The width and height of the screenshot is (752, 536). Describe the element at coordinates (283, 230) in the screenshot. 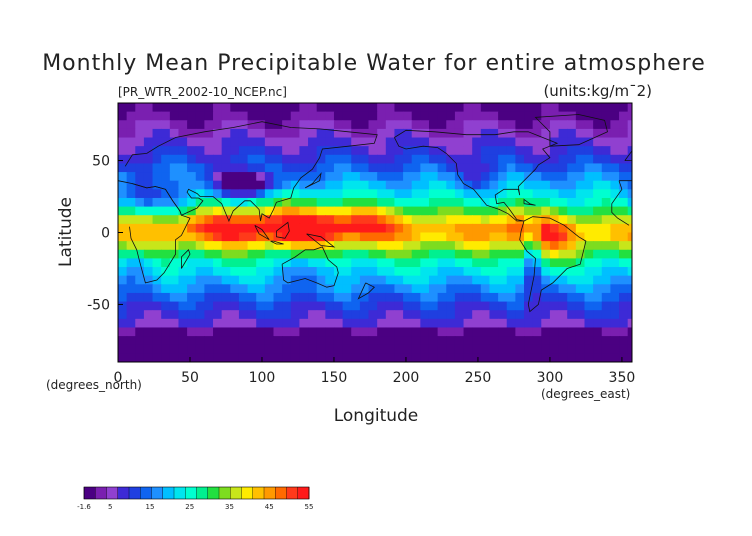

I see `coastline` at that location.